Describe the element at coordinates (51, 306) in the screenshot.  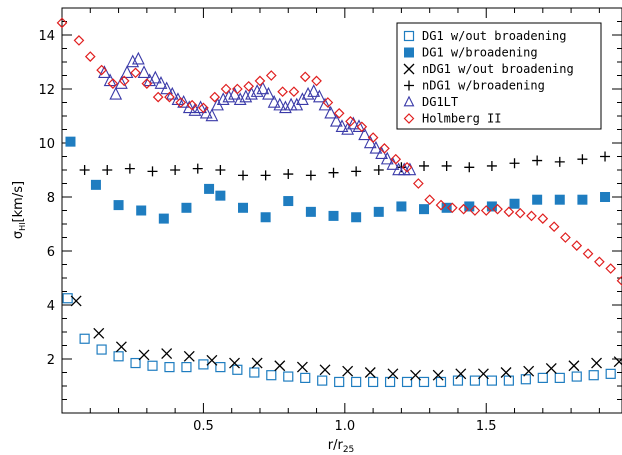
I see `y-tick-label: 4` at that location.